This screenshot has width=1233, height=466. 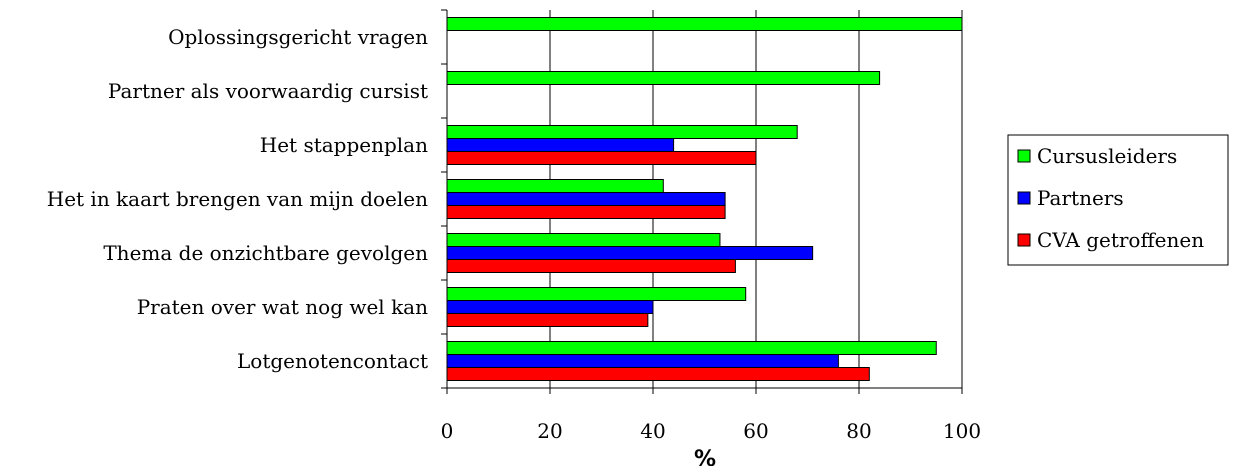 I want to click on legend: Cursusleiders Partners CVA getroffenen, so click(x=1118, y=200).